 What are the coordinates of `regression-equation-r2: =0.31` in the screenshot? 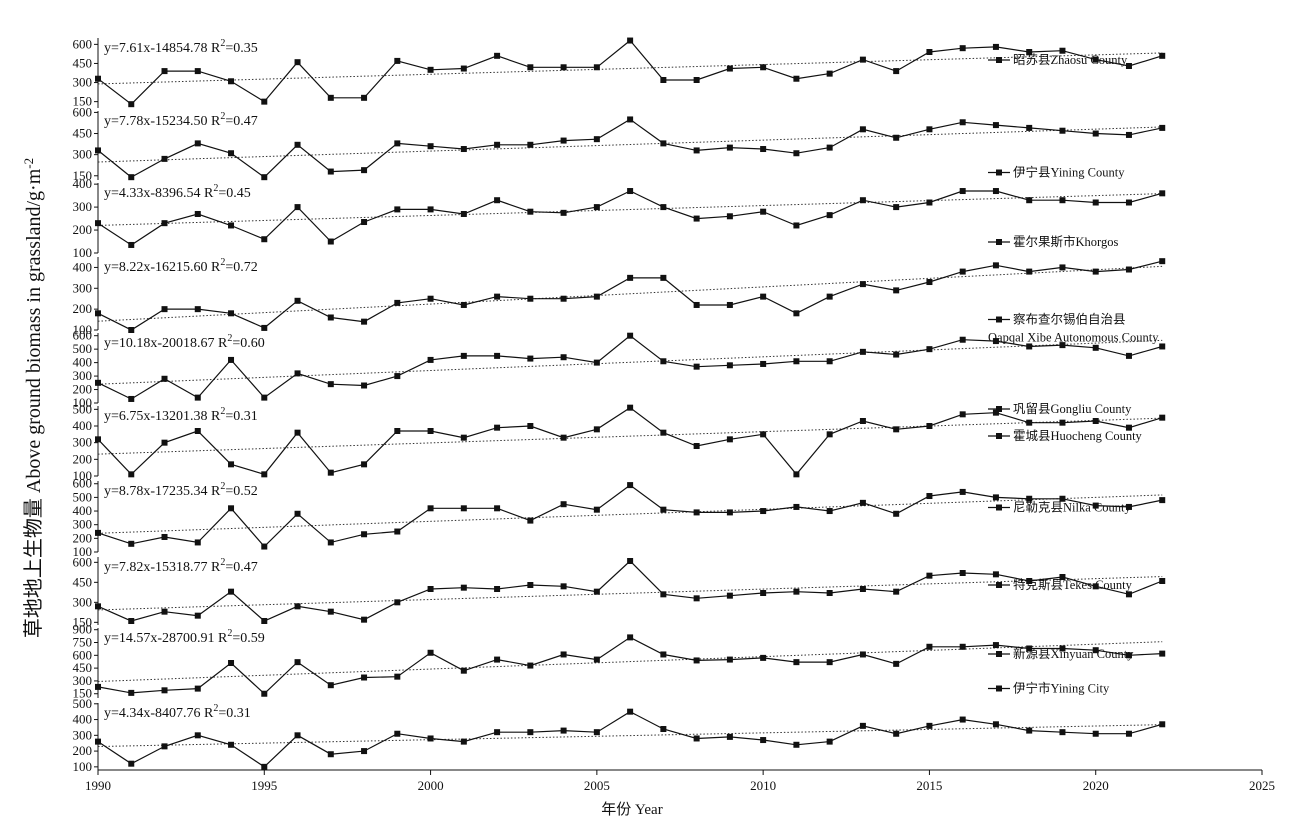 It's located at (241, 416).